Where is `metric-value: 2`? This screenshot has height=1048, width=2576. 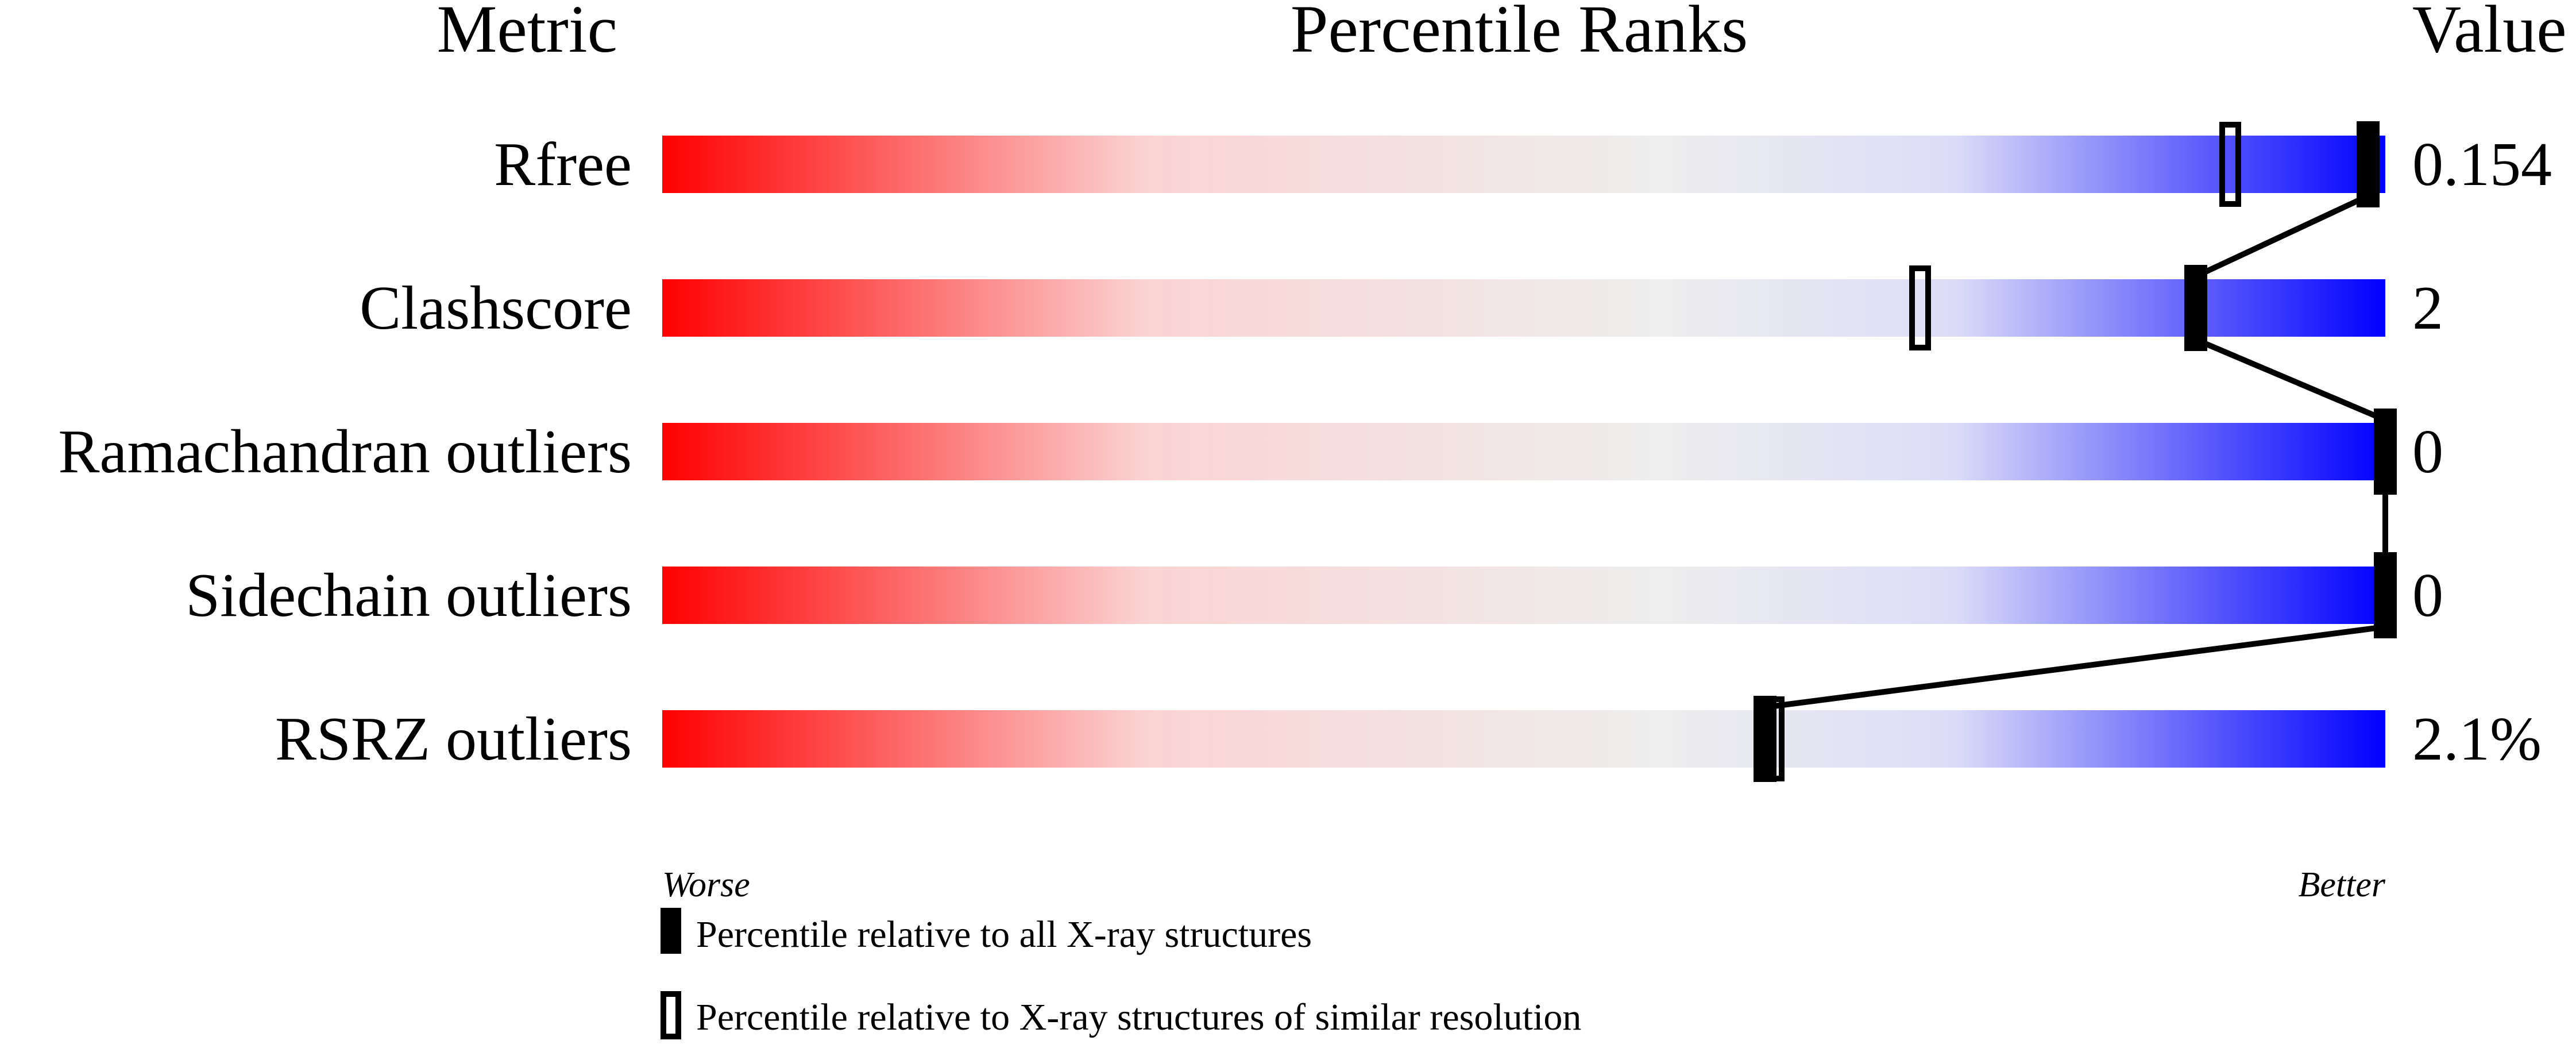
metric-value: 2 is located at coordinates (2427, 308).